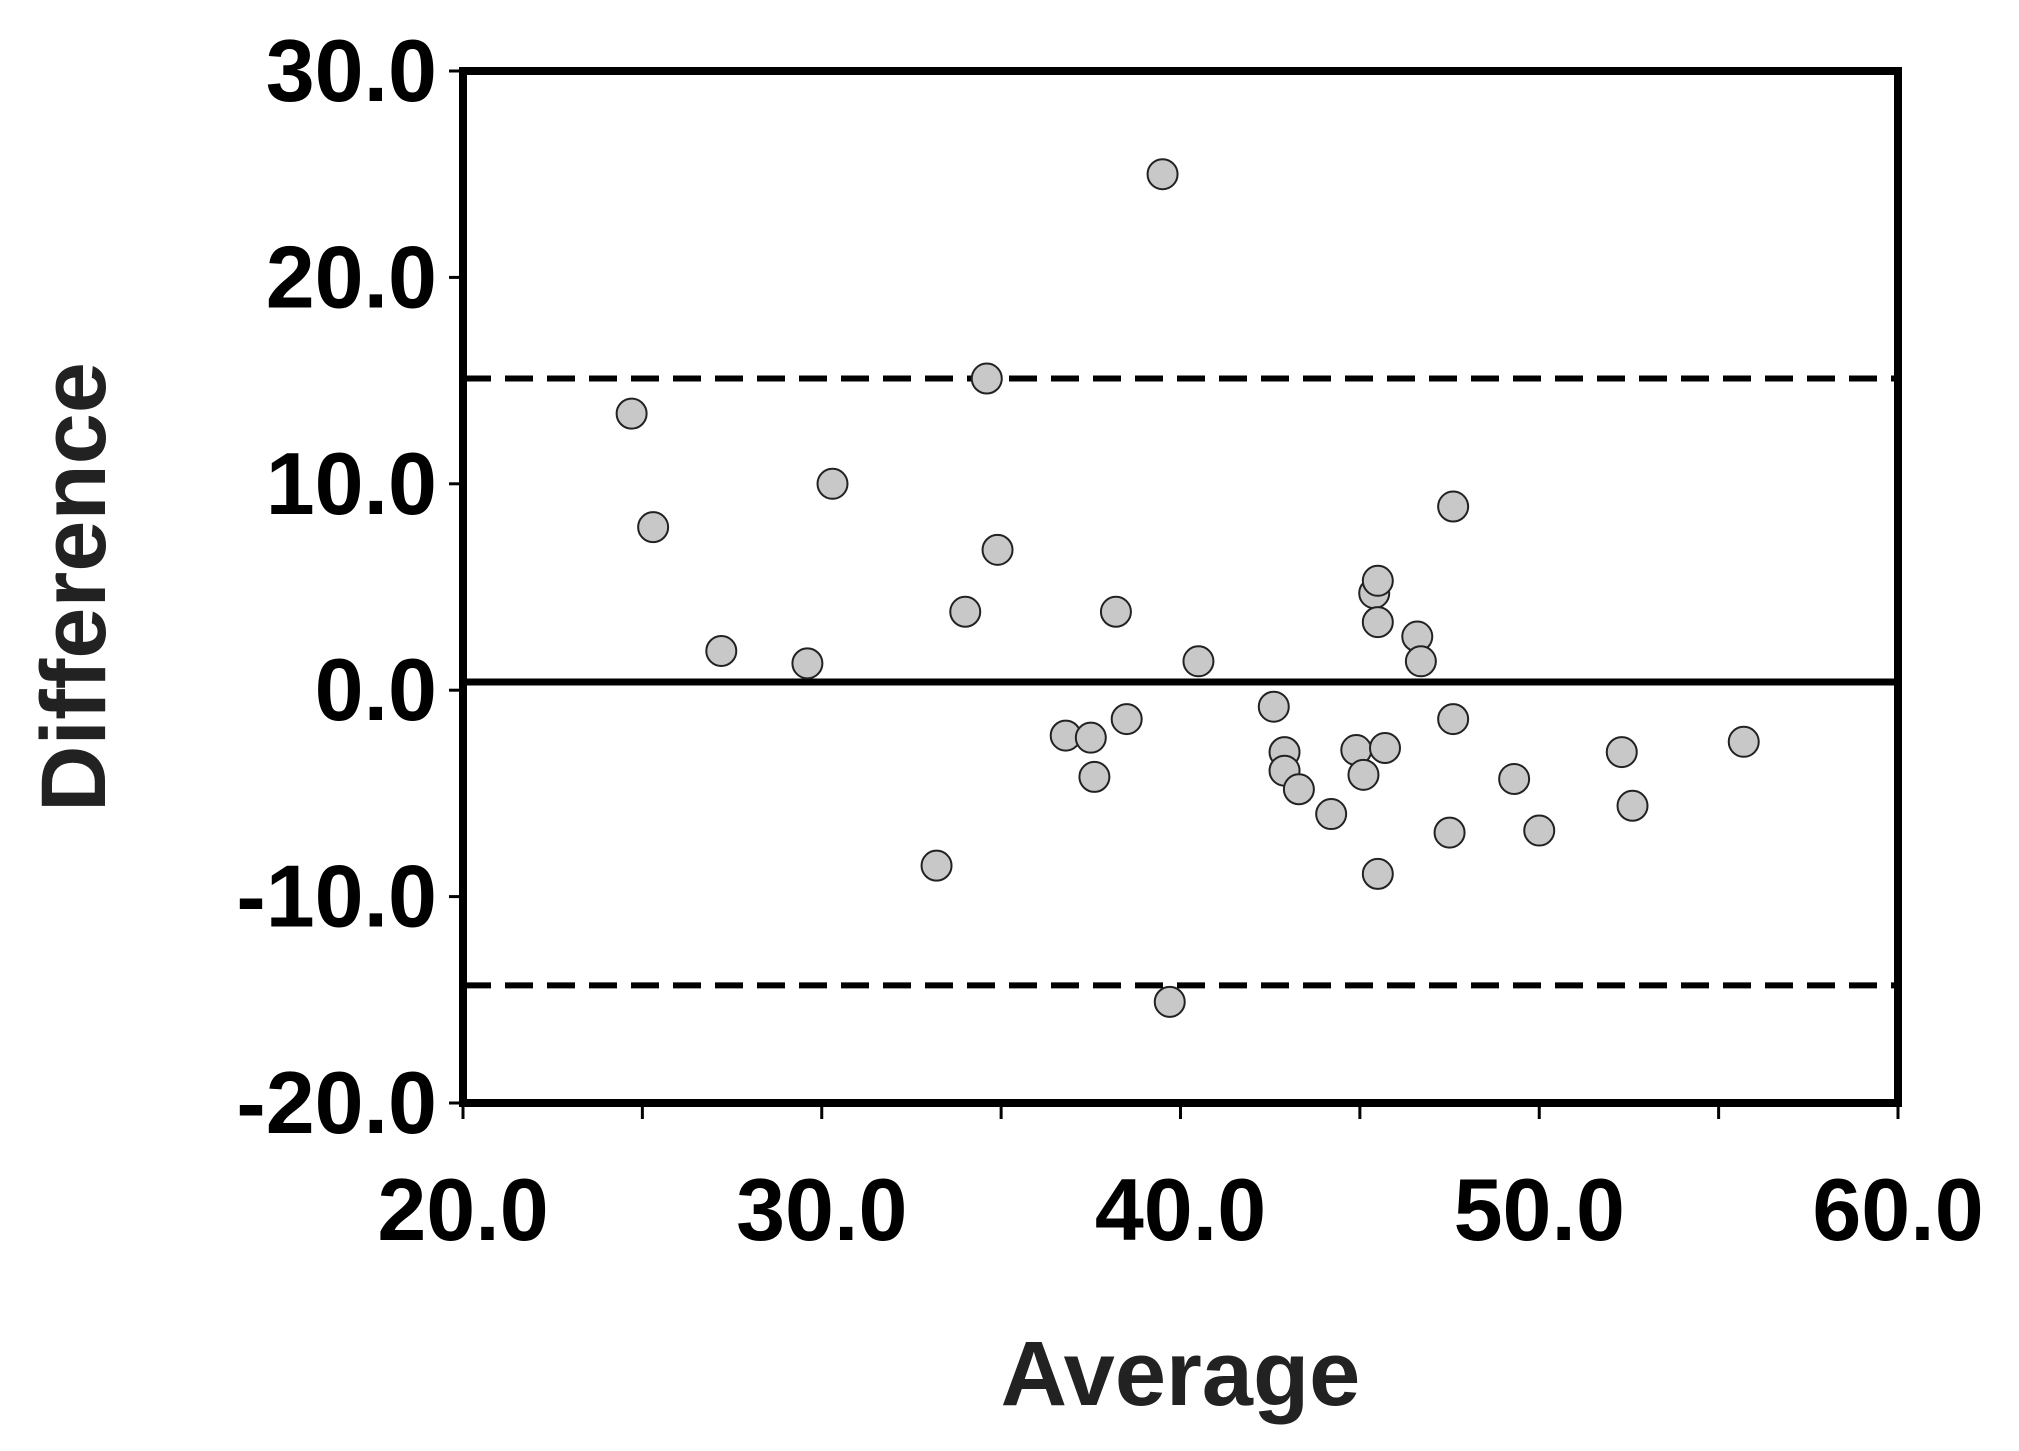 The width and height of the screenshot is (2019, 1451). What do you see at coordinates (462, 1209) in the screenshot?
I see `x-tick-label: 20.0` at bounding box center [462, 1209].